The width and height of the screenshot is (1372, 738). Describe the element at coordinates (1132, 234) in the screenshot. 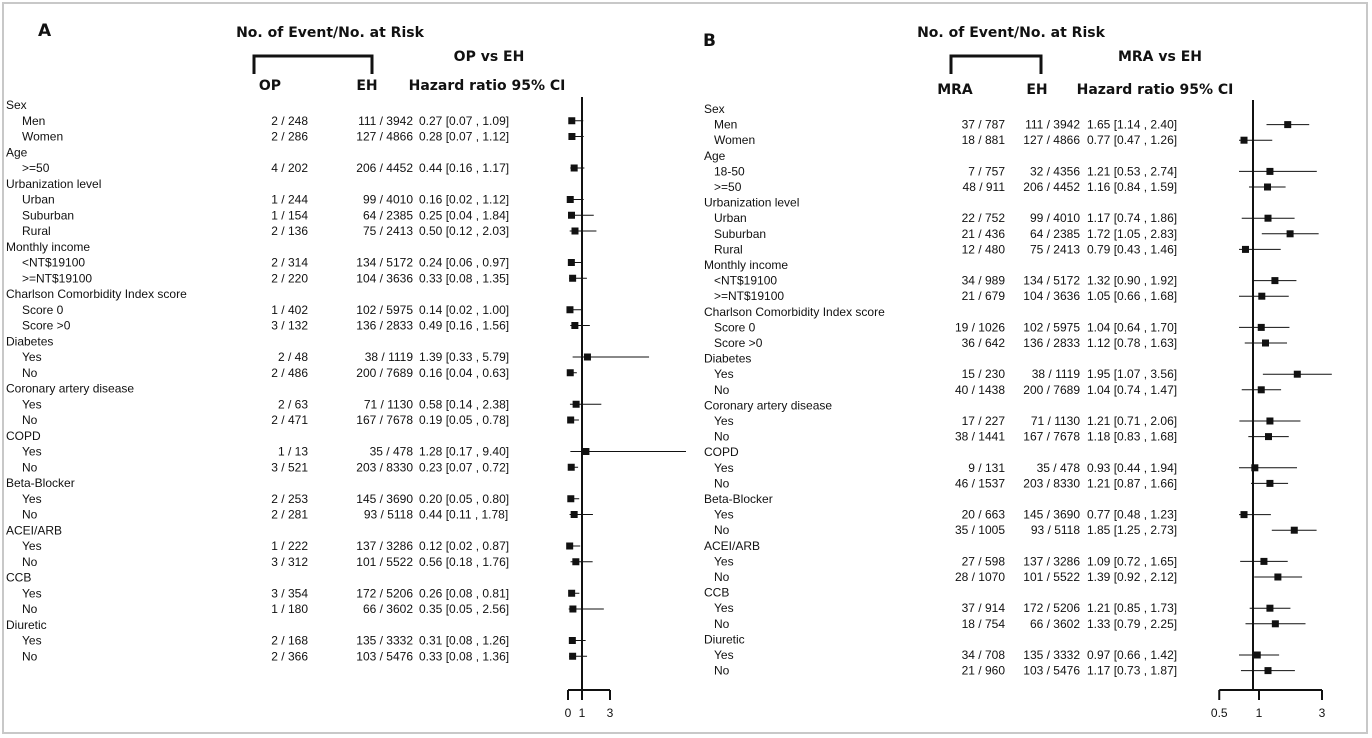

I see `hazard-ratio-ci: 1.72 [1.05 , 2.83]` at that location.